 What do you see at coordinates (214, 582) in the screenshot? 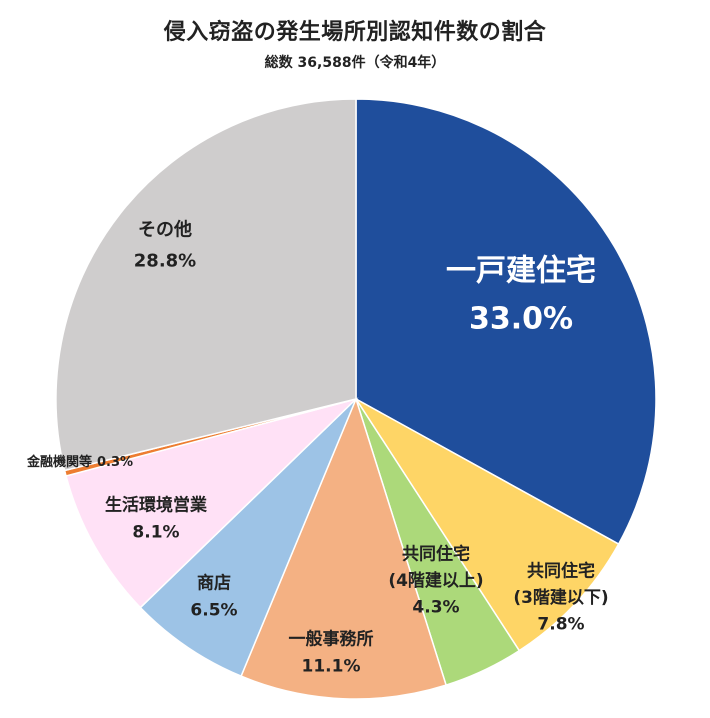
I see `slice-category-label: 商店` at bounding box center [214, 582].